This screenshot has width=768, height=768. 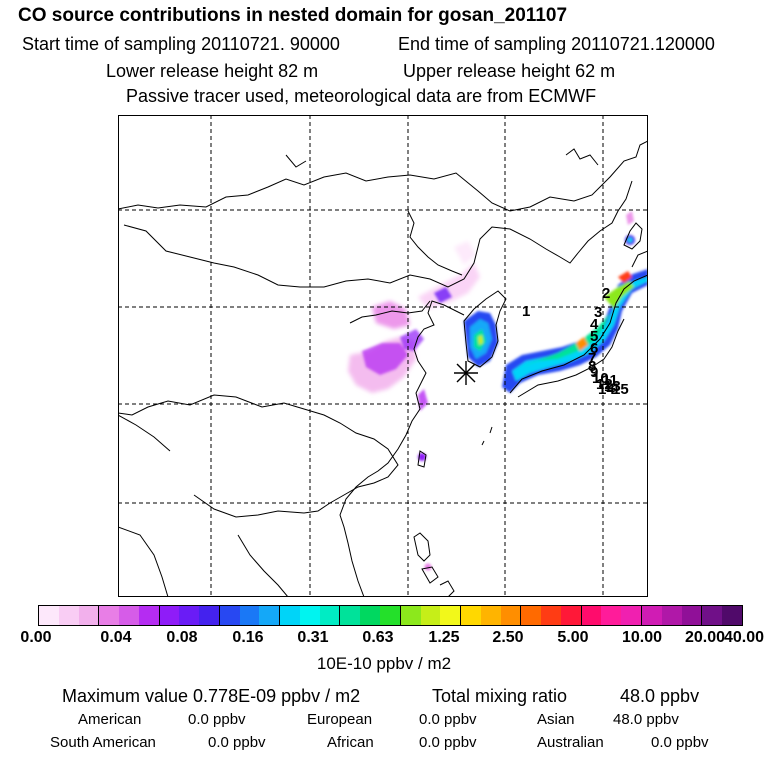 I want to click on color-scale-units: 10E-10 ppbv / m2, so click(x=384, y=663).